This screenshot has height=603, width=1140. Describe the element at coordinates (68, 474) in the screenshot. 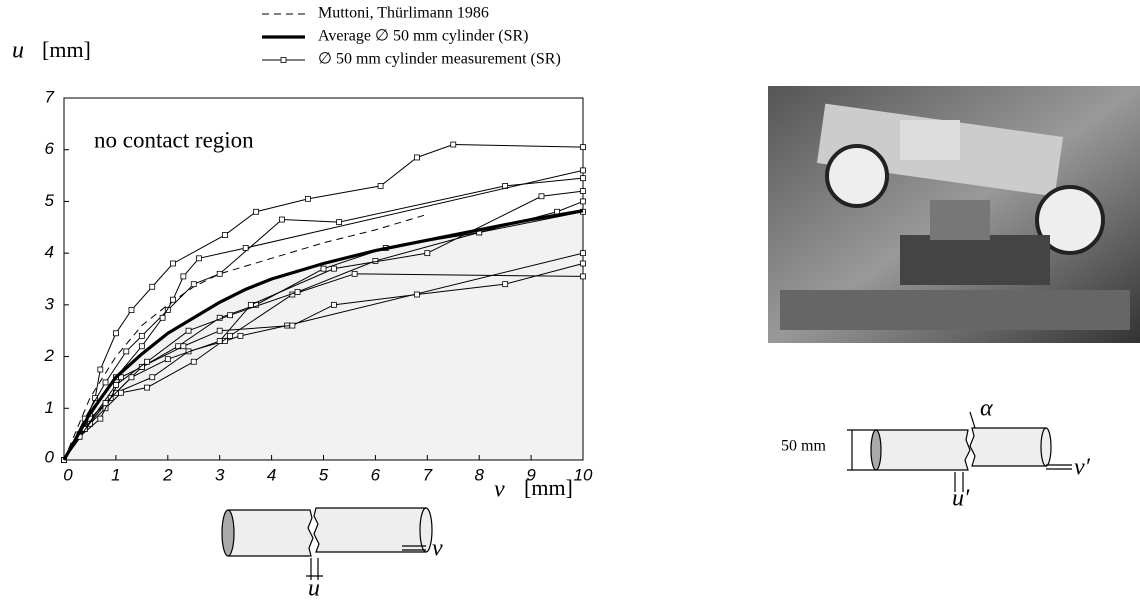

I see `x-tick-label: 0` at that location.